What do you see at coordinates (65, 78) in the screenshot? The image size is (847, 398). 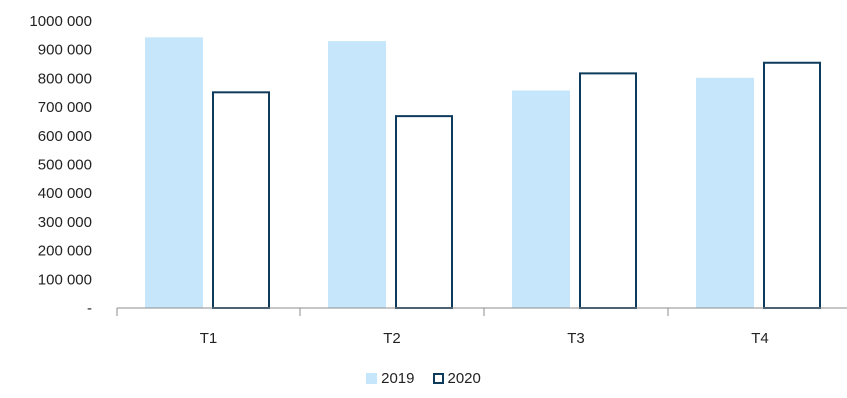 I see `y-tick-label: 800 000` at bounding box center [65, 78].